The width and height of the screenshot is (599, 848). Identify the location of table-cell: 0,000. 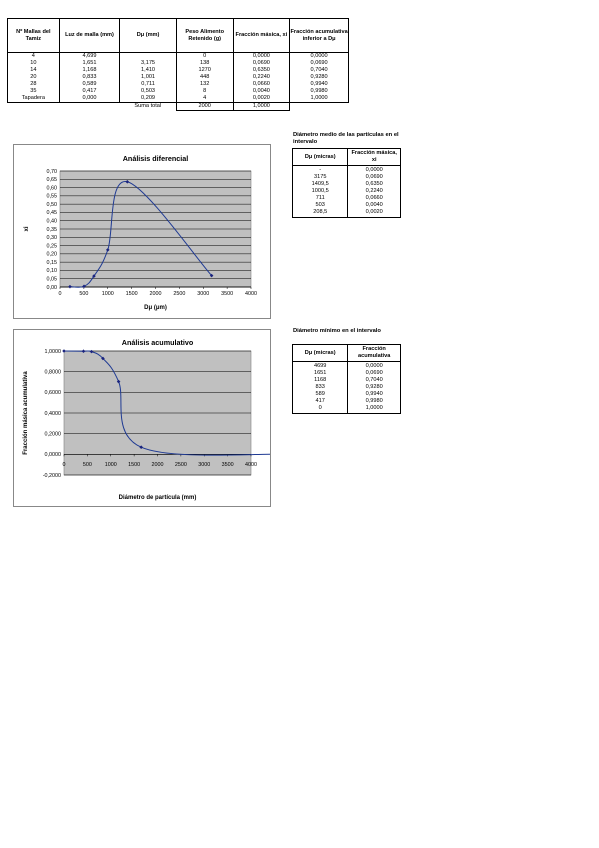
(89, 99).